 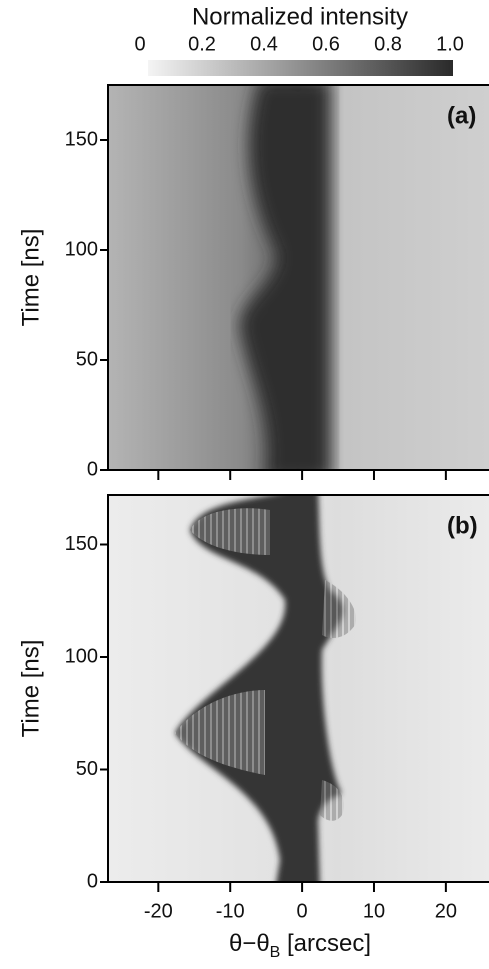 What do you see at coordinates (230, 911) in the screenshot?
I see `x-tick-label: -10` at bounding box center [230, 911].